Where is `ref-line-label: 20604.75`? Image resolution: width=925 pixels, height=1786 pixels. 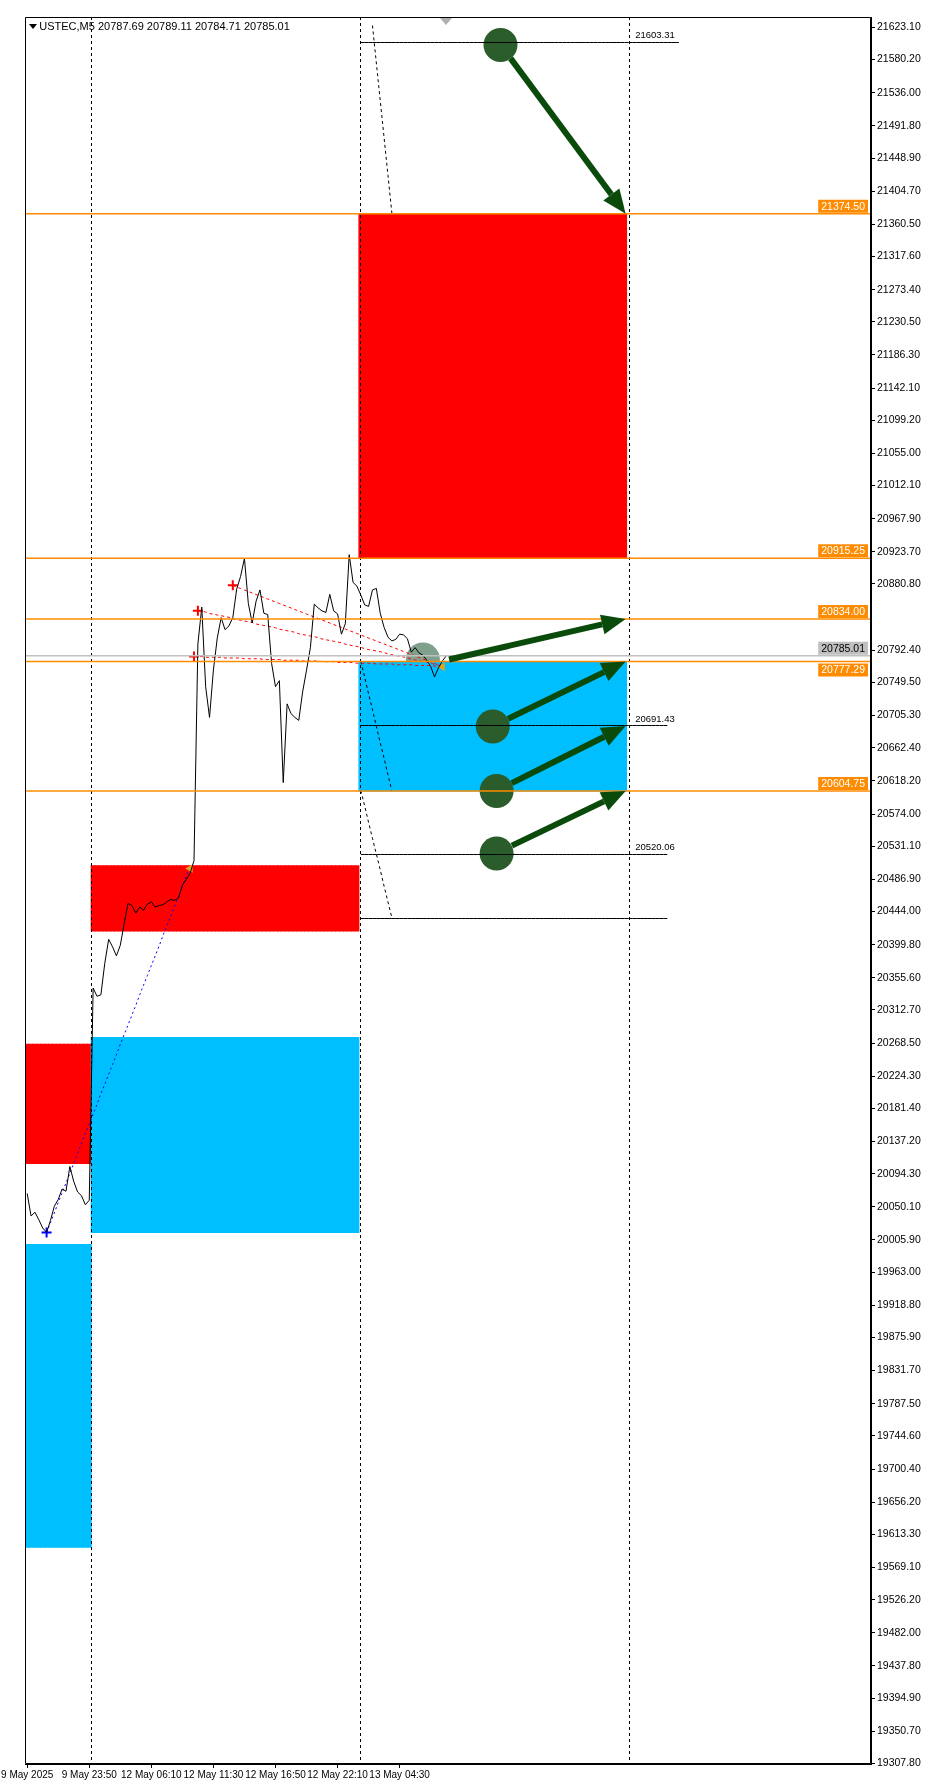 ref-line-label: 20604.75 is located at coordinates (843, 782).